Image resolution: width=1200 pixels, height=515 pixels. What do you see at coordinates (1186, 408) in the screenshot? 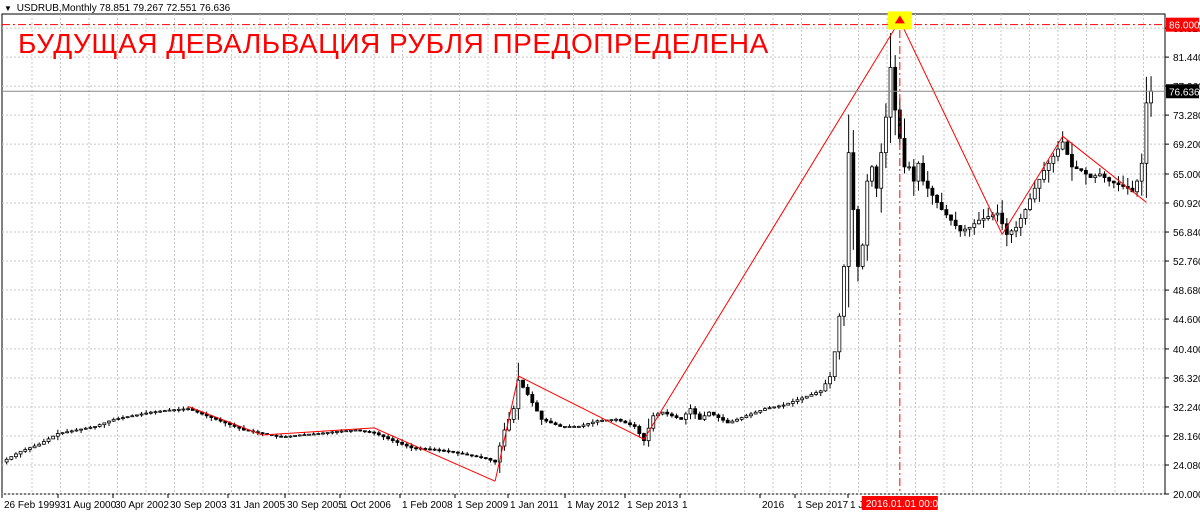
I see `y-tick-label: 32.240` at bounding box center [1186, 408].